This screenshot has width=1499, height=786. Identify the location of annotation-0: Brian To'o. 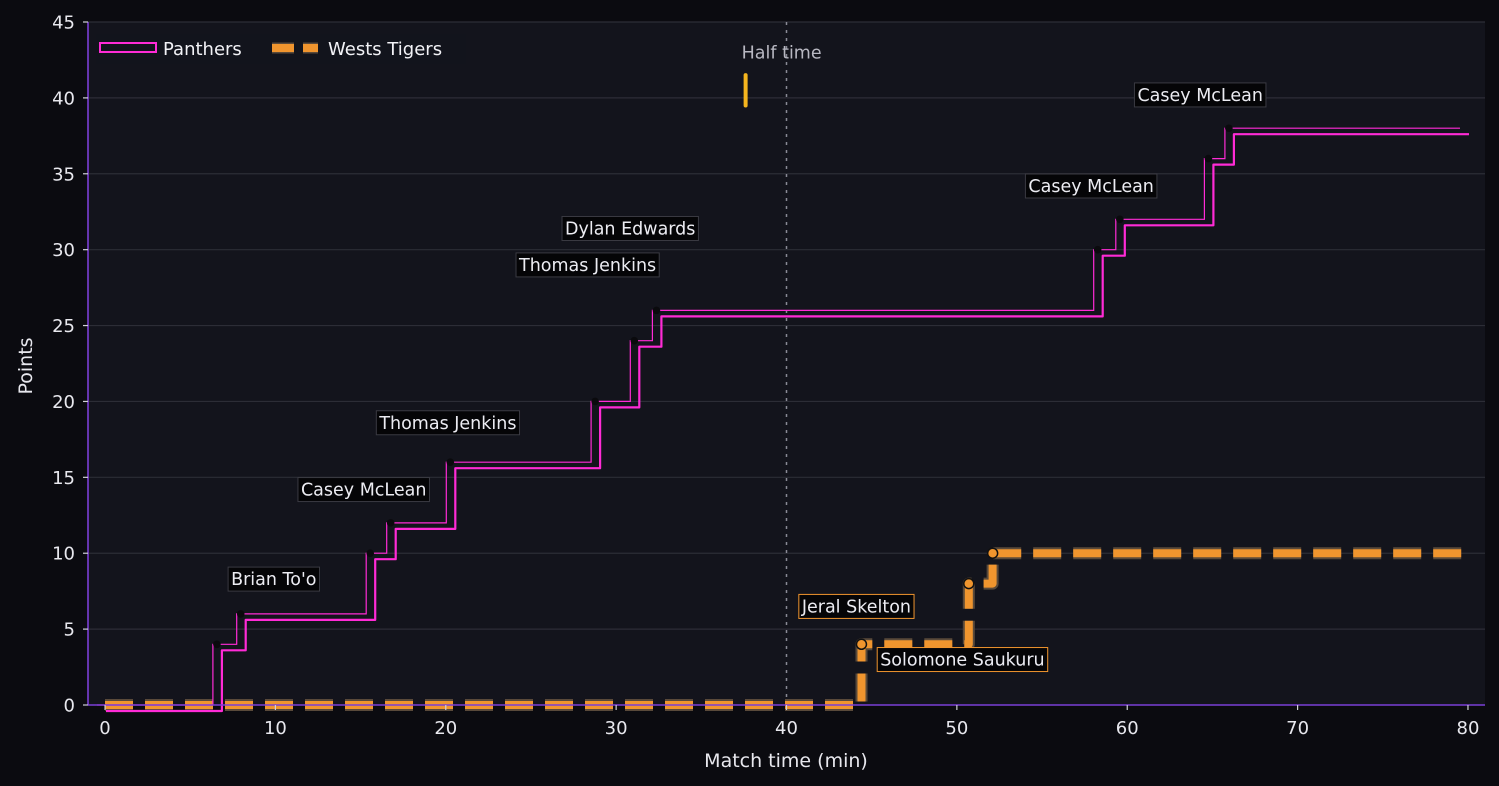
(274, 579).